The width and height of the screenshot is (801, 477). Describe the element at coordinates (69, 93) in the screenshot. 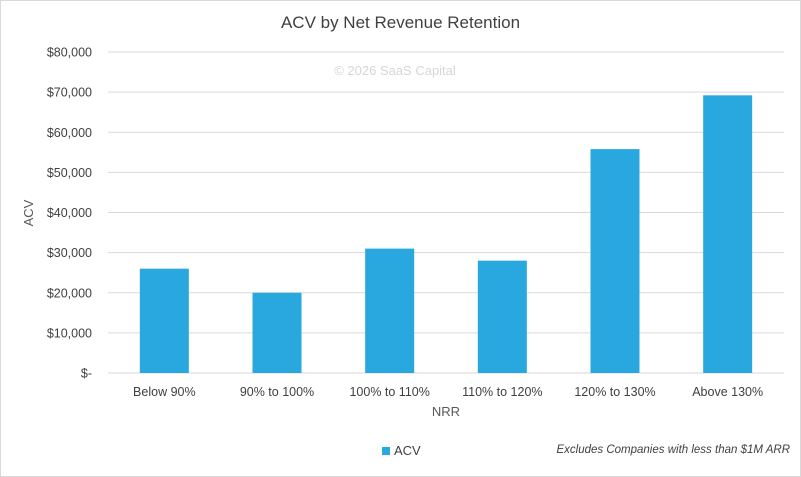

I see `y-tick-label: $70,000` at that location.